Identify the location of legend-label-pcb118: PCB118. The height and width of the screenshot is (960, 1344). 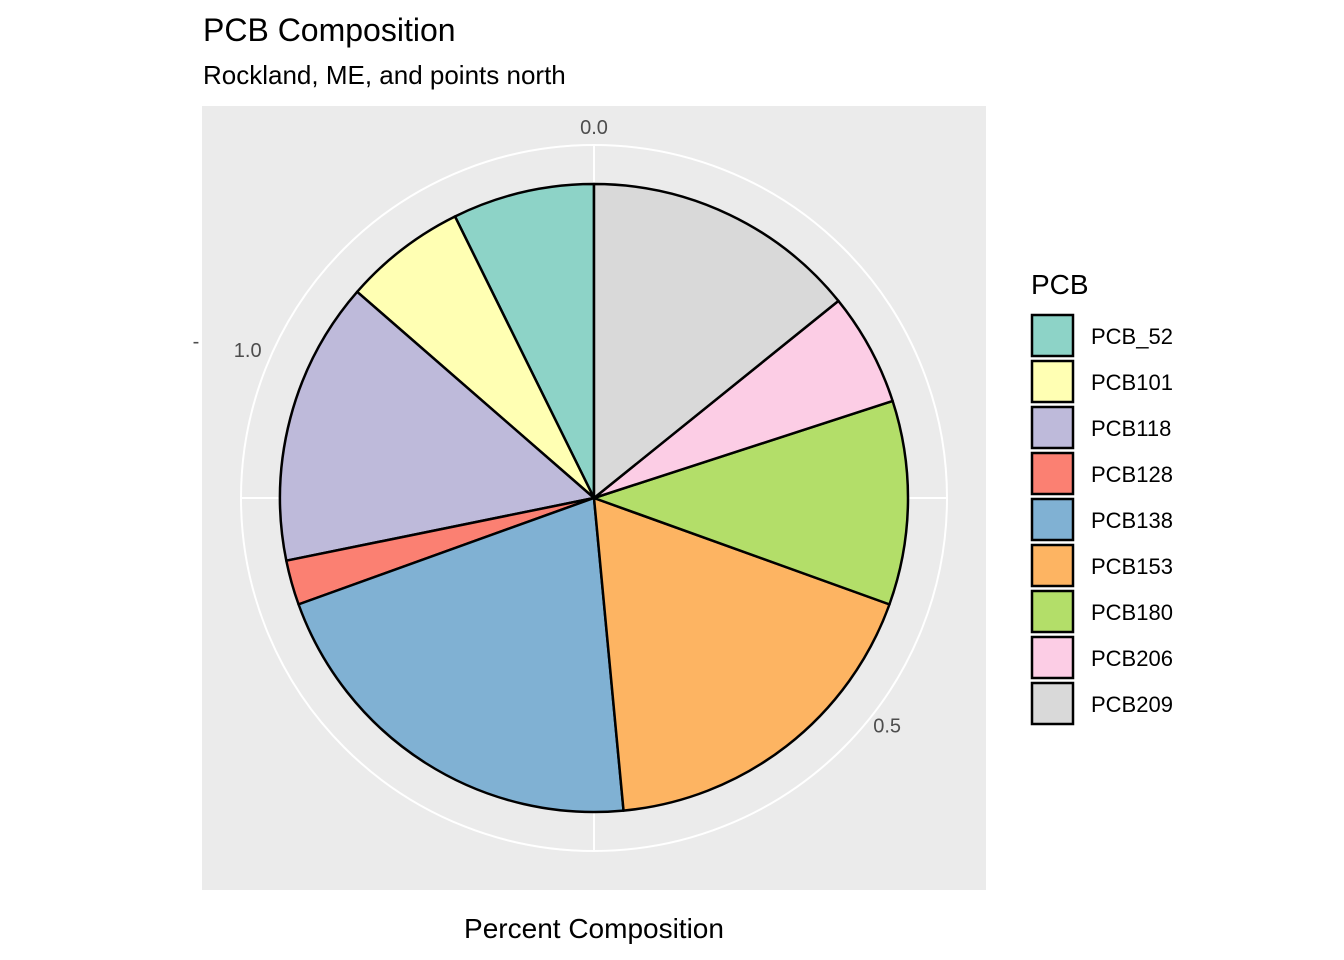
(1131, 428).